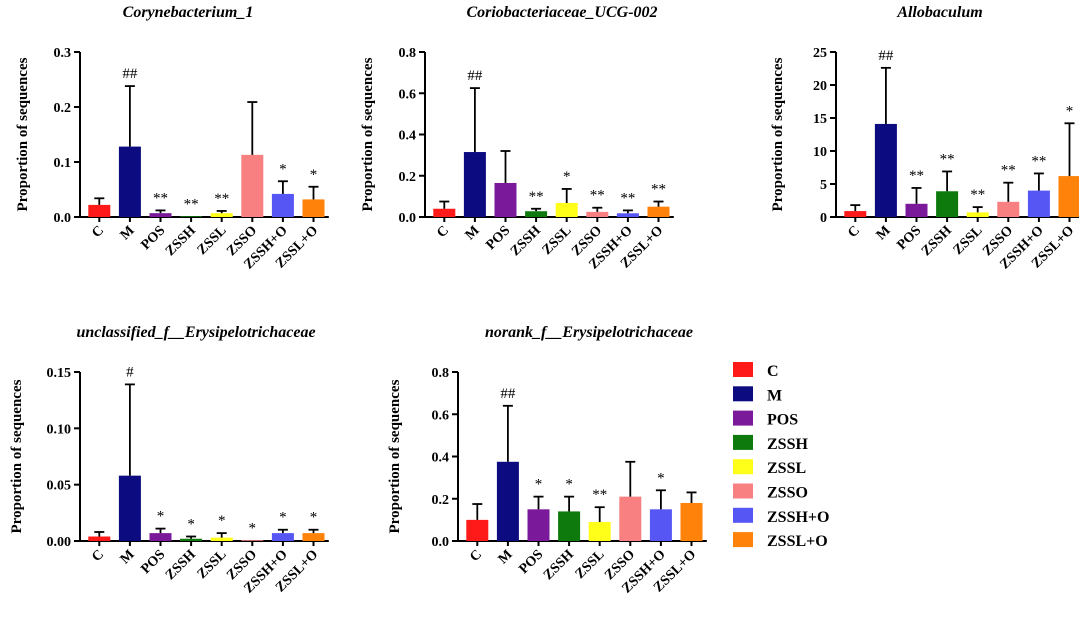 The image size is (1079, 624). I want to click on chart-title: Corynebacterium_1, so click(188, 12).